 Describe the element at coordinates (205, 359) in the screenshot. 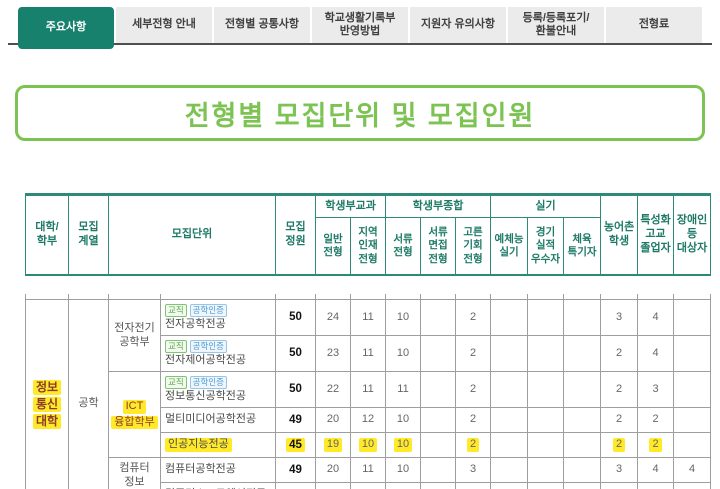

I see `major-name: 전자제어공학전공` at that location.